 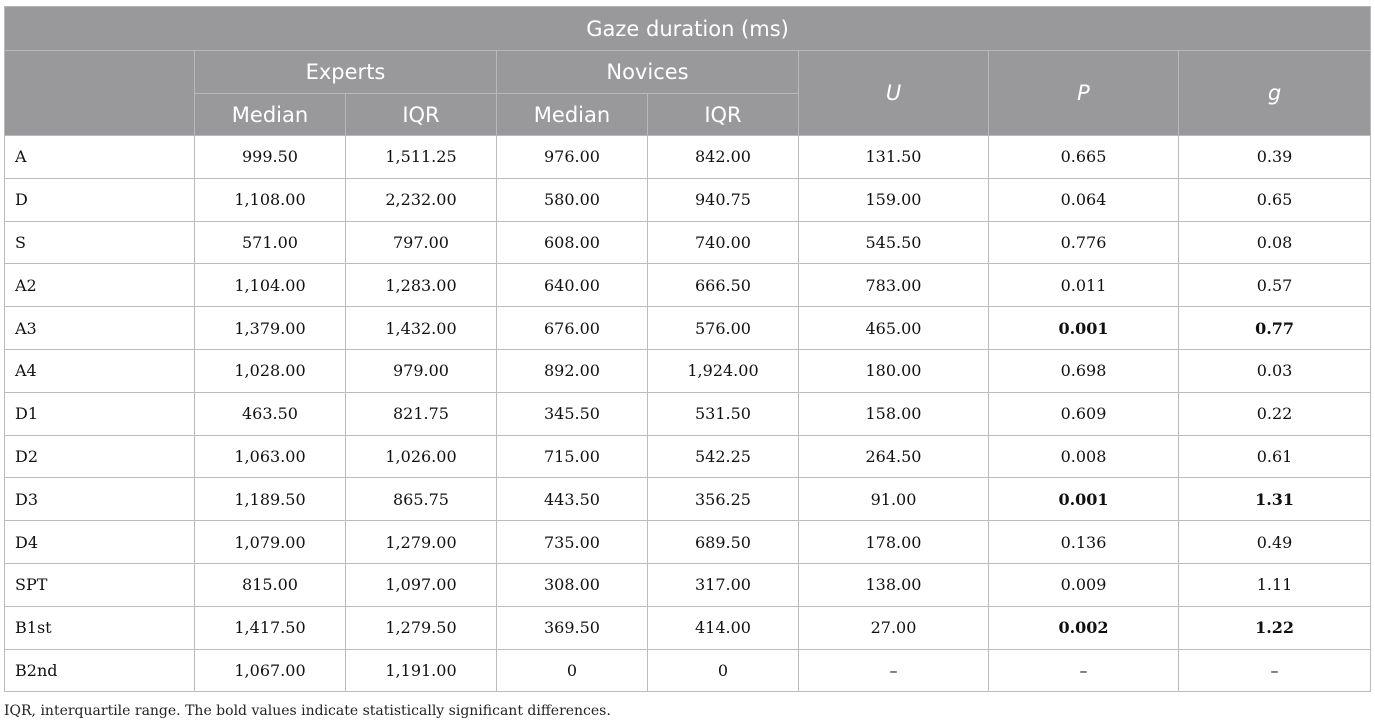 I want to click on novices-median-cell: 369.50, so click(x=572, y=627).